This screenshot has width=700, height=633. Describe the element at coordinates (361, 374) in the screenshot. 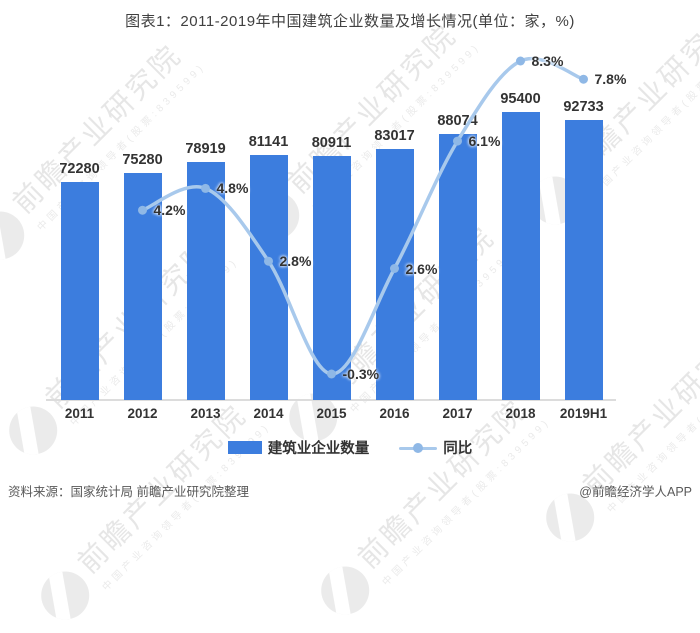

I see `line-value-label: -0.3%` at that location.